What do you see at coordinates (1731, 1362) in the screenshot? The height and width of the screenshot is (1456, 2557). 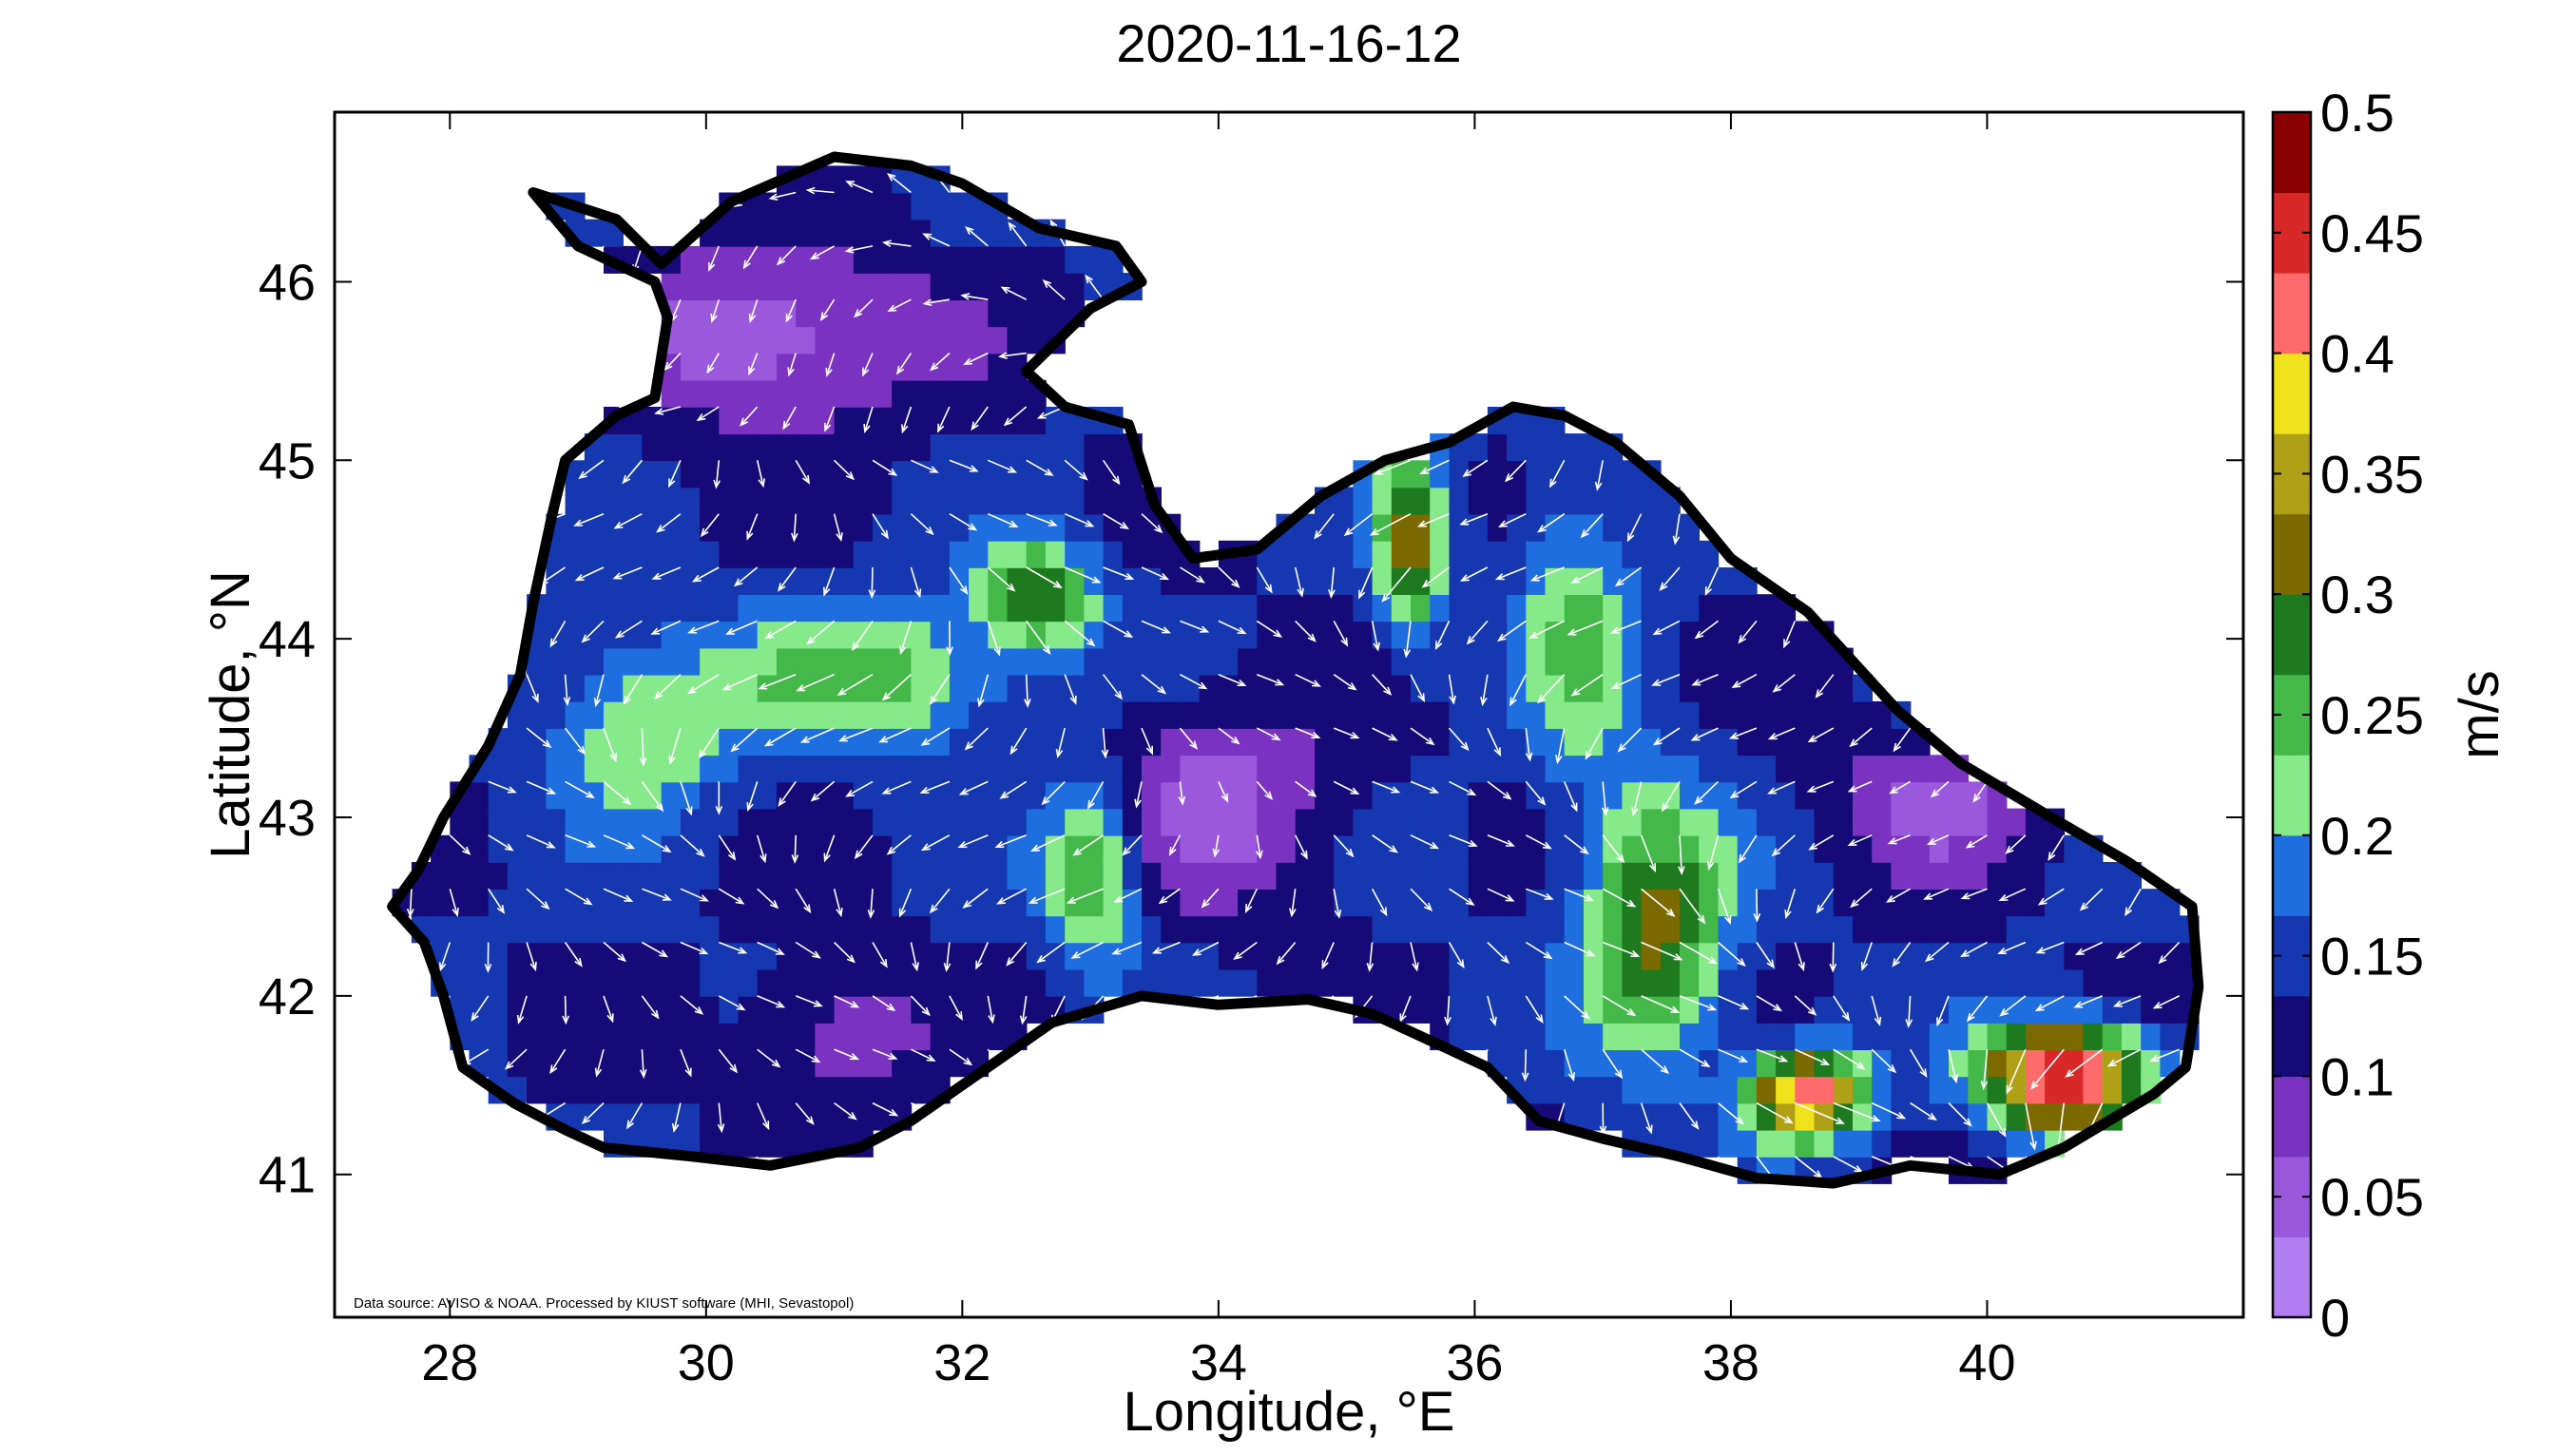 I see `x-tick-label: 38` at bounding box center [1731, 1362].